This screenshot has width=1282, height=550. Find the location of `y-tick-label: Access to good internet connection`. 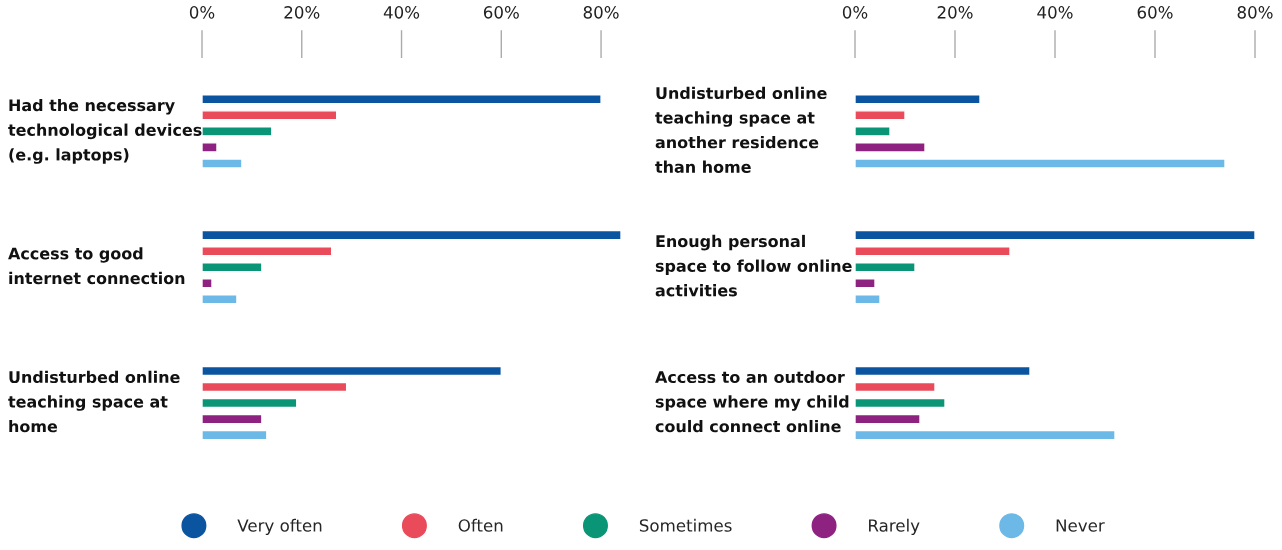

y-tick-label: Access to good internet connection is located at coordinates (96, 266).